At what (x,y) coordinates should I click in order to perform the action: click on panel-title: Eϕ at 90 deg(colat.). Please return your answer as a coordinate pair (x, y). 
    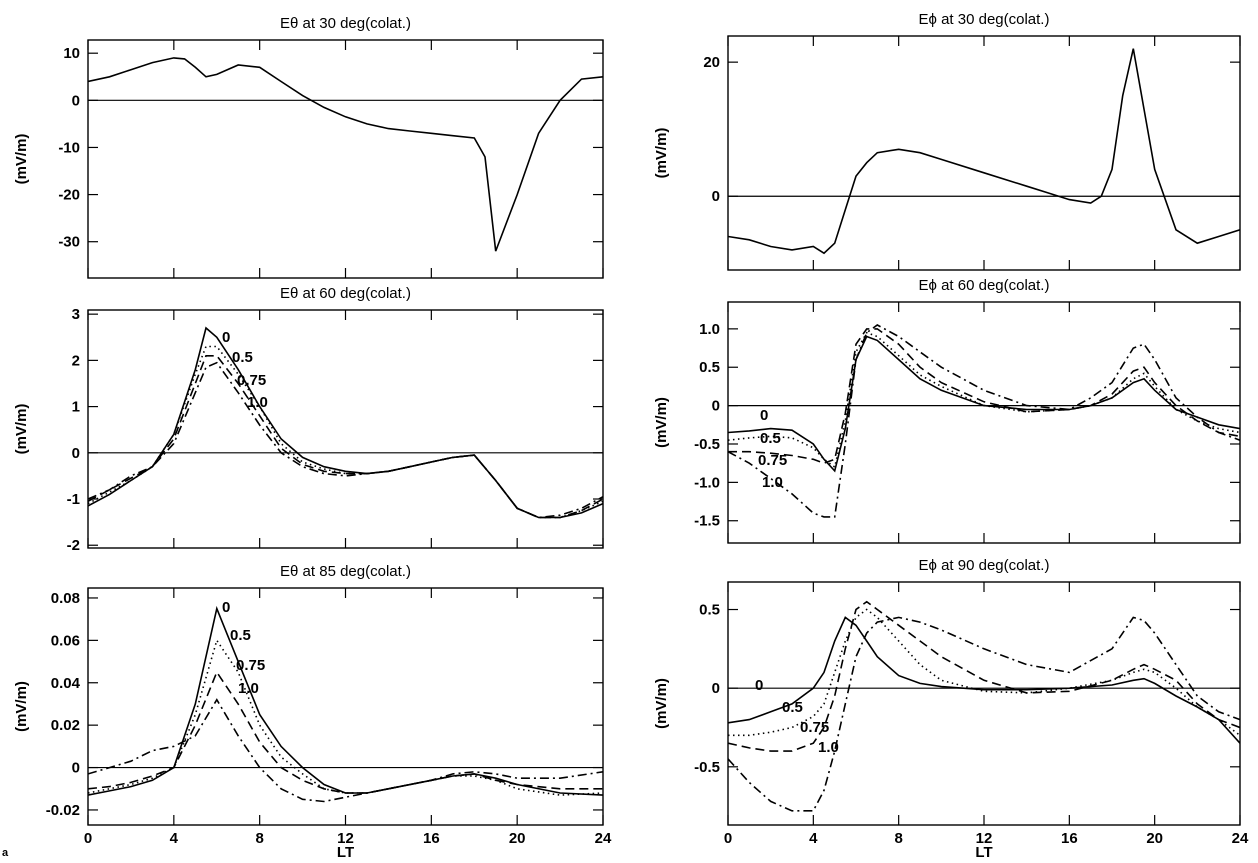
    Looking at the image, I should click on (984, 565).